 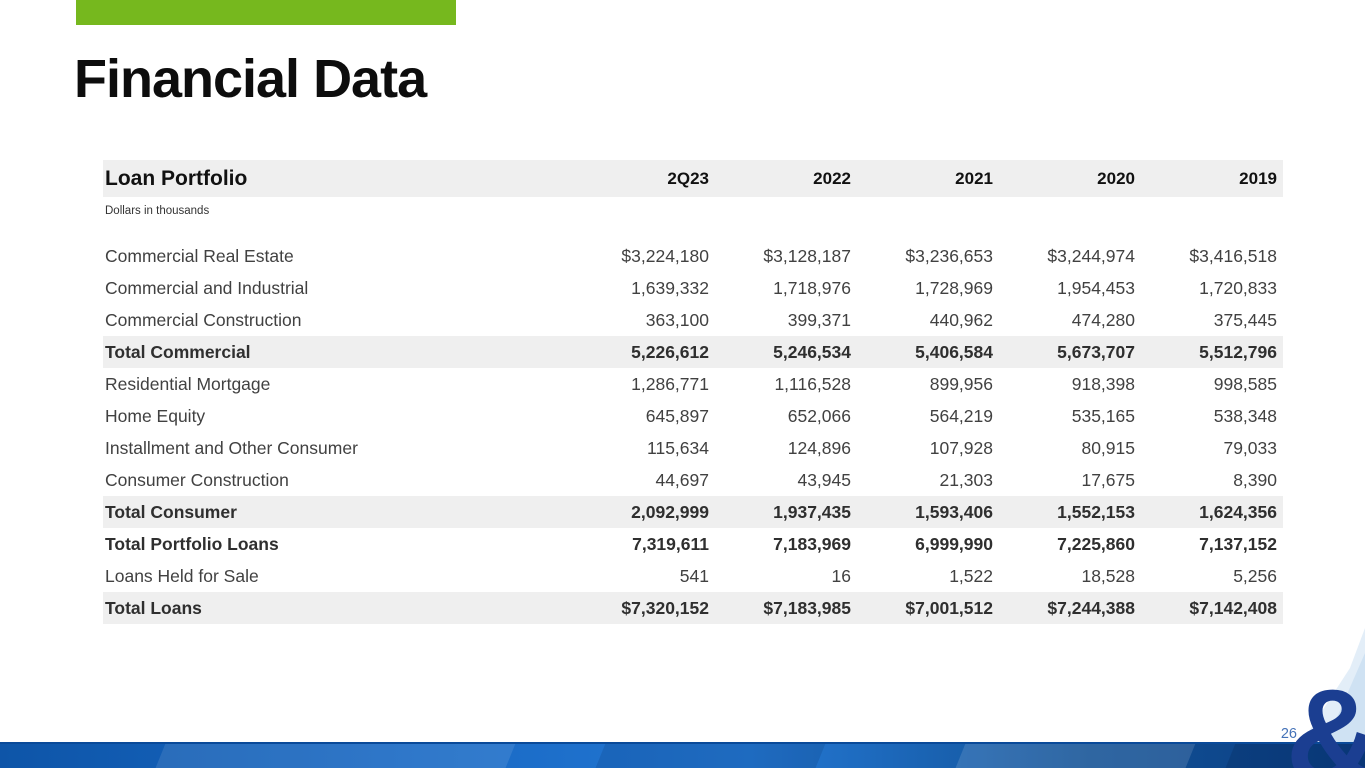 I want to click on row-value: $7,001,512, so click(x=949, y=607).